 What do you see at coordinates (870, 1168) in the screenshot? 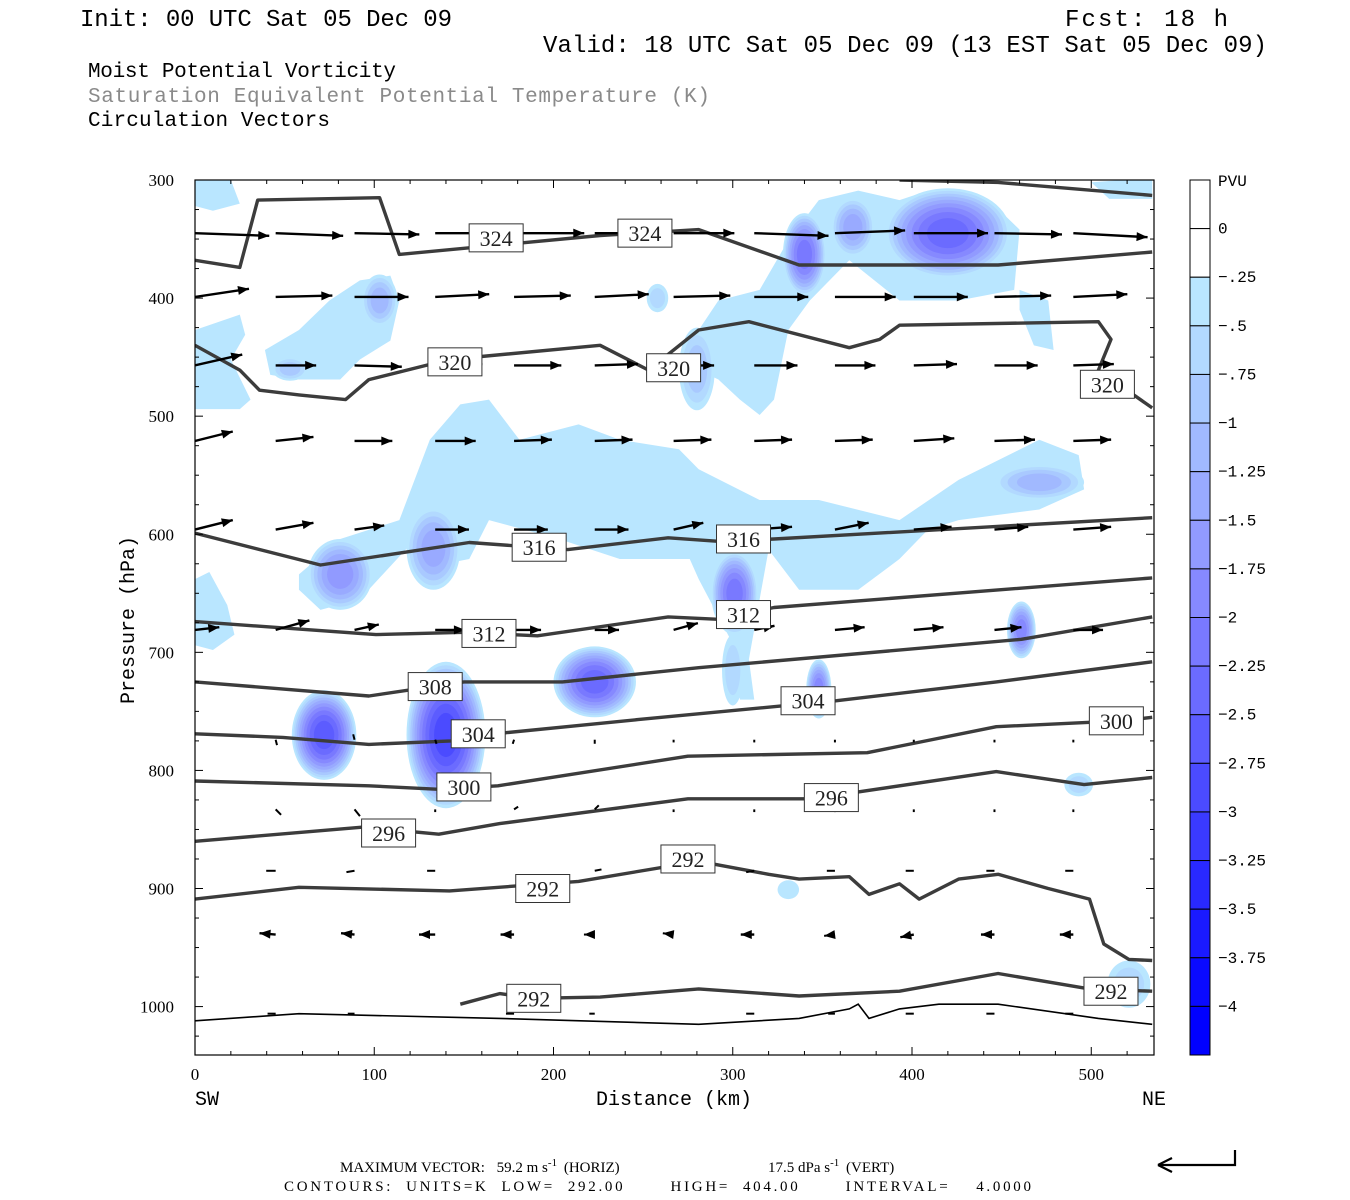
I see `vert-tag: (VERT)` at bounding box center [870, 1168].